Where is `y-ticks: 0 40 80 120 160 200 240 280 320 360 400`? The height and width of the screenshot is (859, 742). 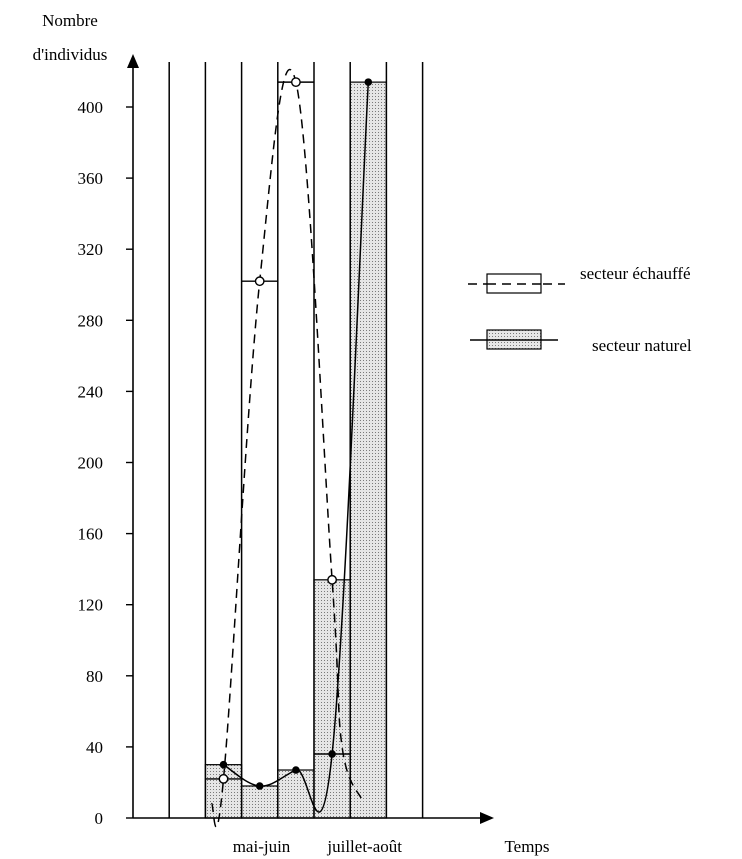 y-ticks: 0 40 80 120 160 200 240 280 320 360 400 is located at coordinates (105, 463).